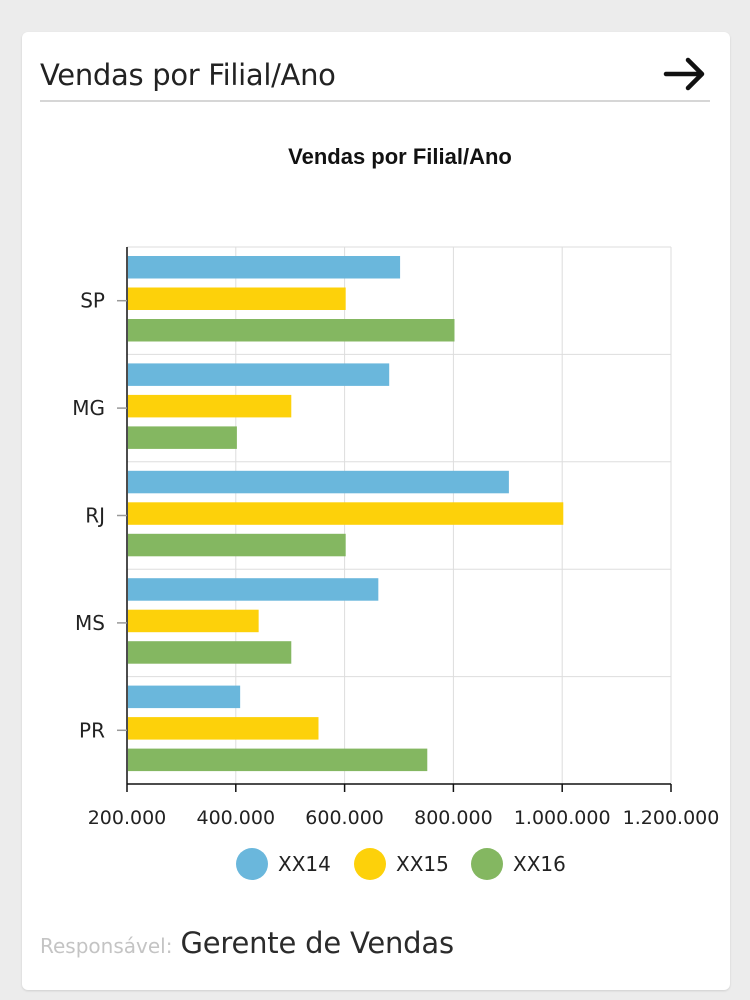  I want to click on bar-rj-xx14, so click(318, 482).